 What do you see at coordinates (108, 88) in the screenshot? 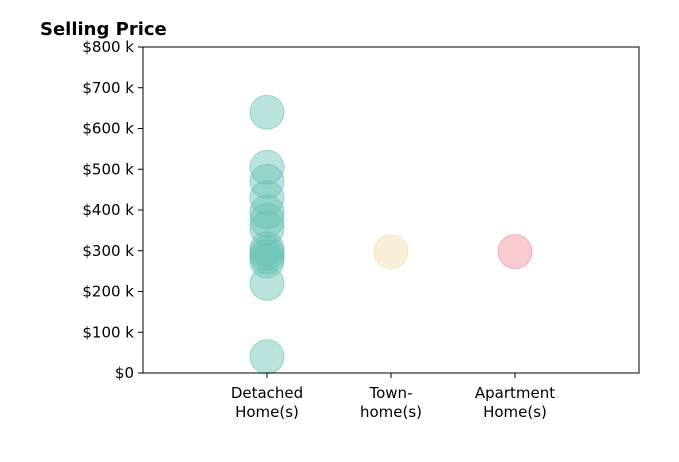
I see `y-tick-label: $700 k` at bounding box center [108, 88].